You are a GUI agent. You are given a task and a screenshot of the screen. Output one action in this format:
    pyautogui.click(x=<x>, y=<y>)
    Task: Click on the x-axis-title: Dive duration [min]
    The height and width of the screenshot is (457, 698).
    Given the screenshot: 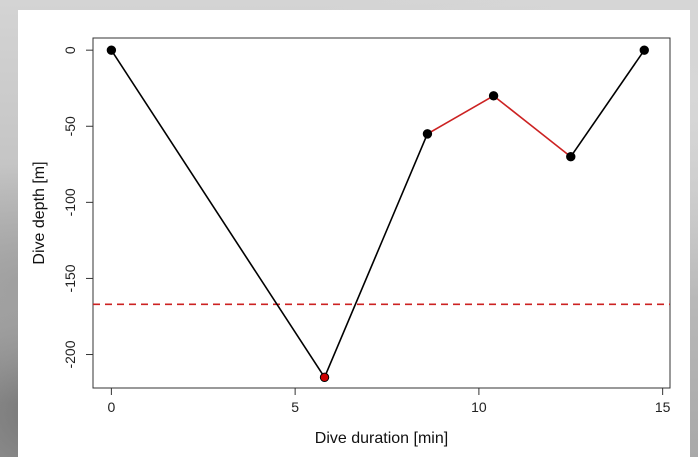 What is the action you would take?
    pyautogui.click(x=381, y=438)
    